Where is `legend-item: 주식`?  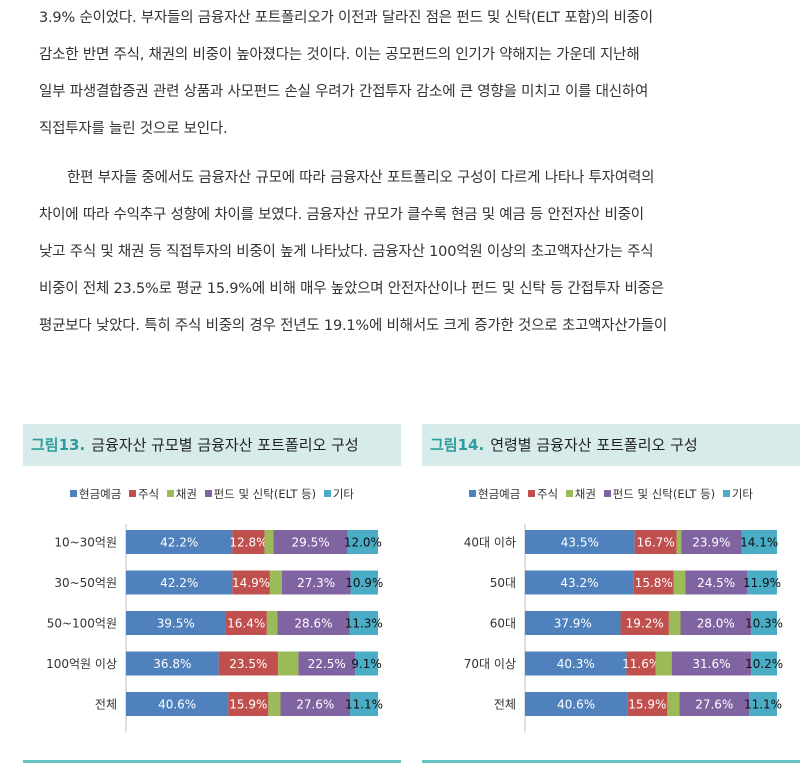 legend-item: 주식 is located at coordinates (144, 494).